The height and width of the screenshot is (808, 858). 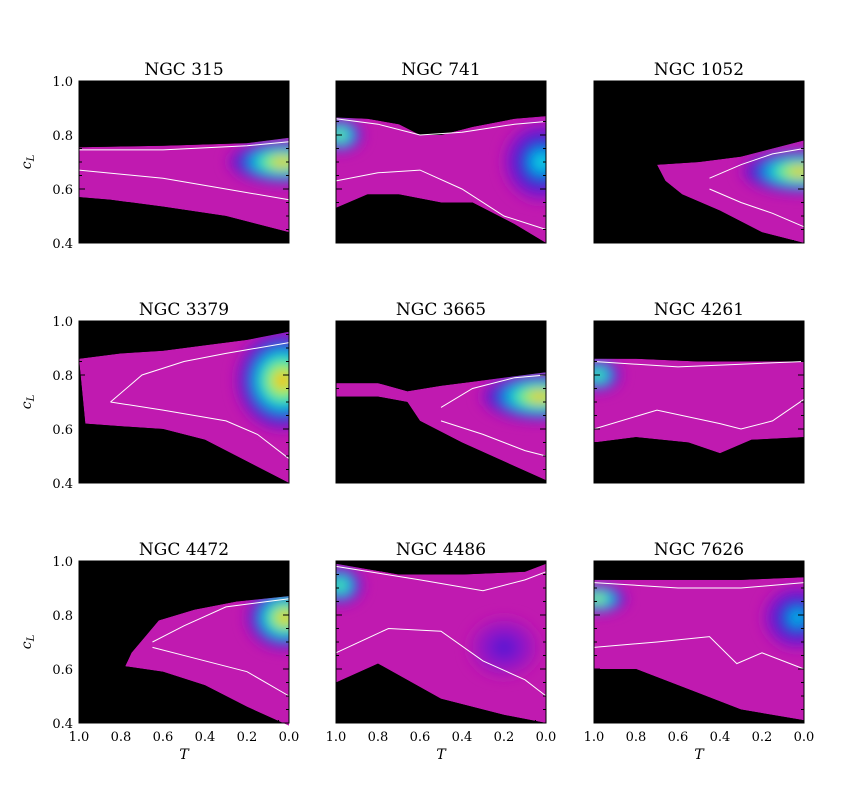 I want to click on panel-title: NGC 4486, so click(x=441, y=550).